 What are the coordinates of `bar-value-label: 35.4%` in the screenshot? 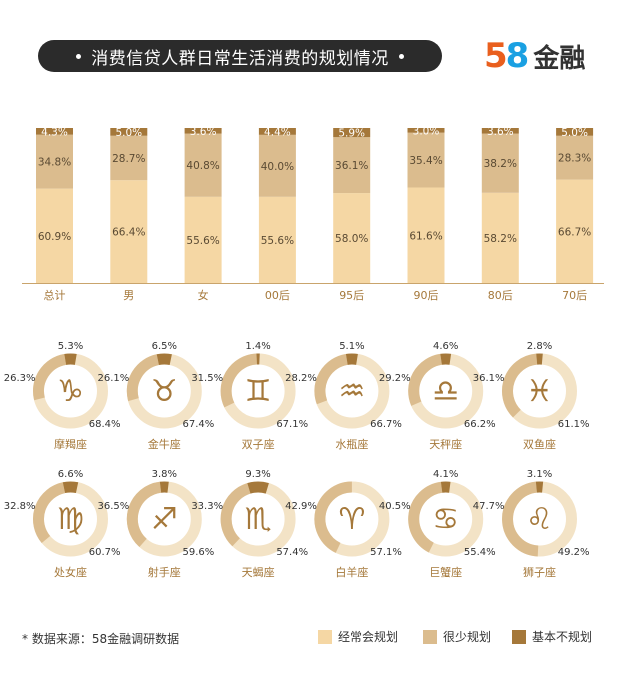 It's located at (425, 161).